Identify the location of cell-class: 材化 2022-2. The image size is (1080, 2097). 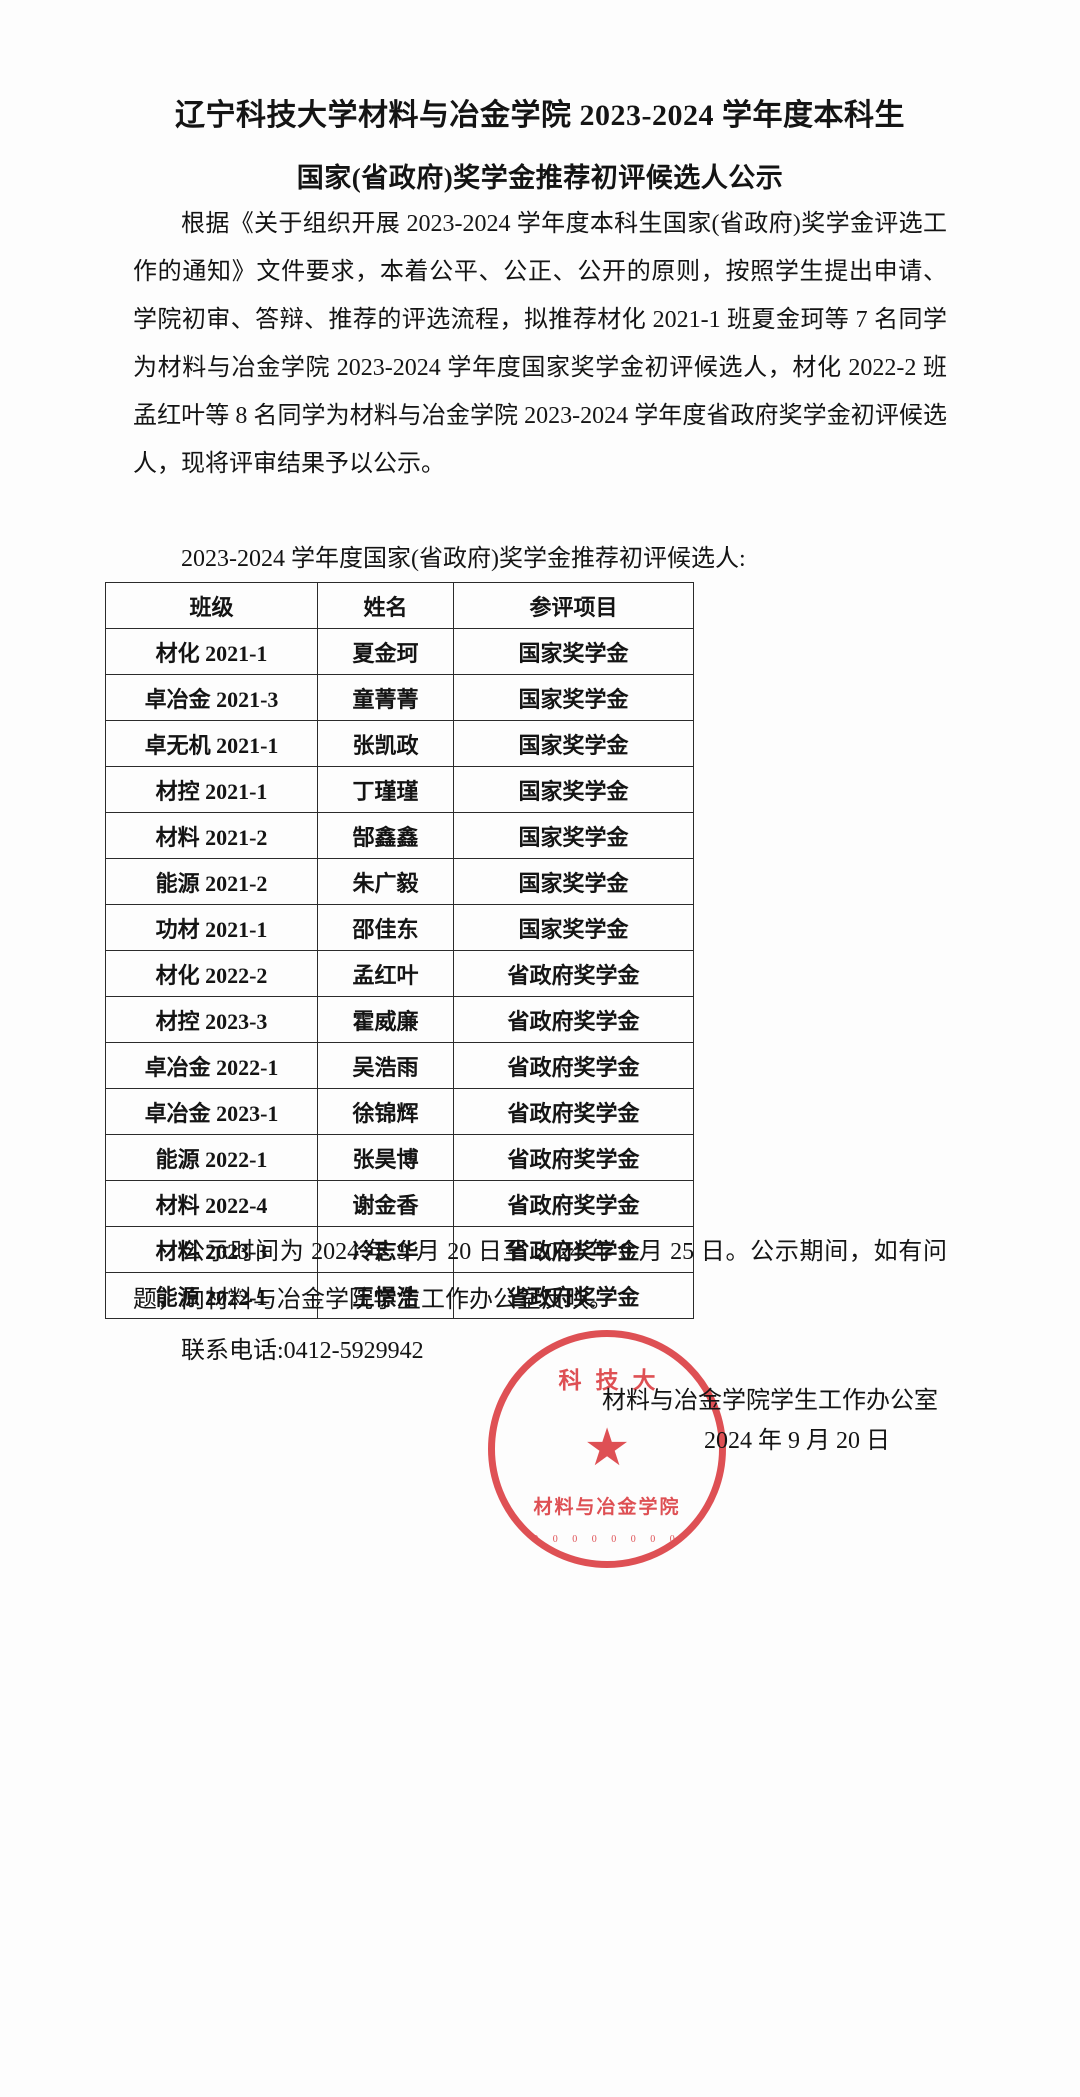
(211, 973).